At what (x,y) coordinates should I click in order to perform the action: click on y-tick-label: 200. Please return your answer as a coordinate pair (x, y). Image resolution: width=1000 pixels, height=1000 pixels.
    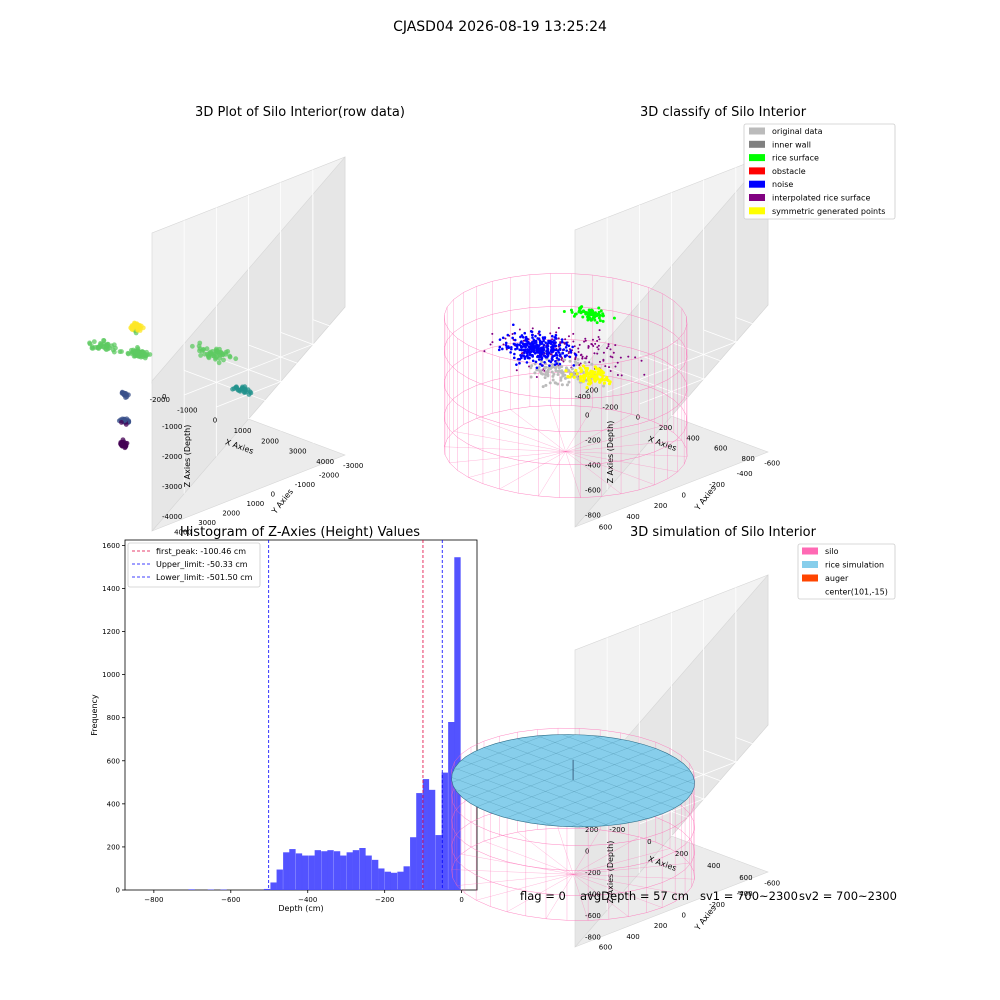
    Looking at the image, I should click on (660, 926).